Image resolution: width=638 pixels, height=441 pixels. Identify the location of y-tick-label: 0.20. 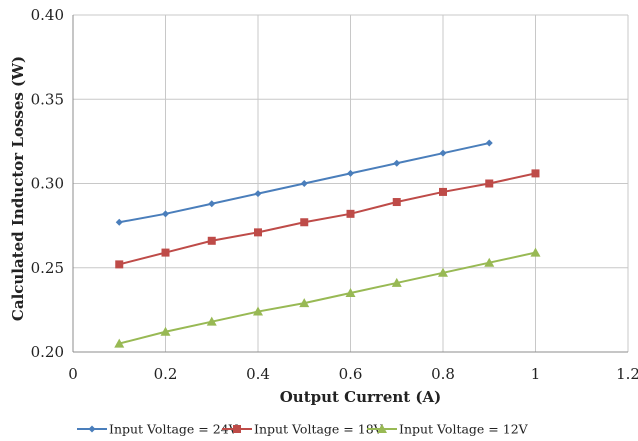
(47, 352).